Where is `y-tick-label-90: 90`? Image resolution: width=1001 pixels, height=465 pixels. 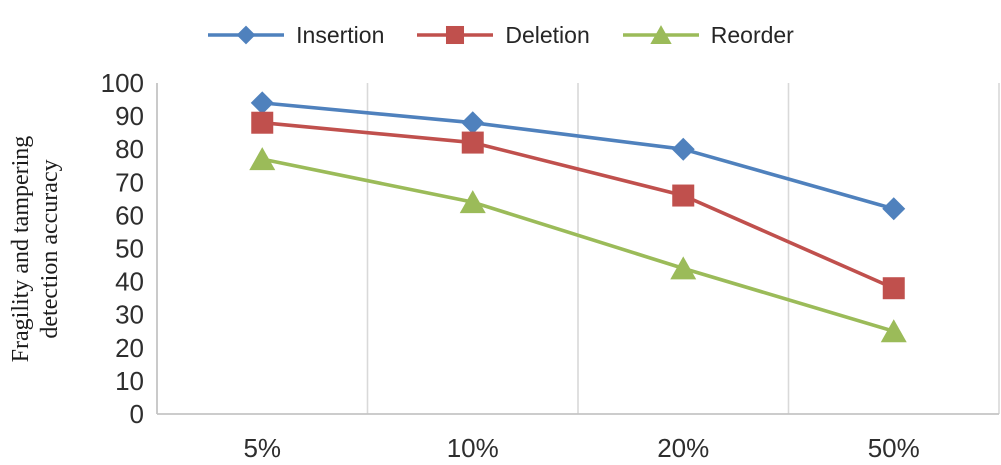
y-tick-label-90: 90 is located at coordinates (129, 116).